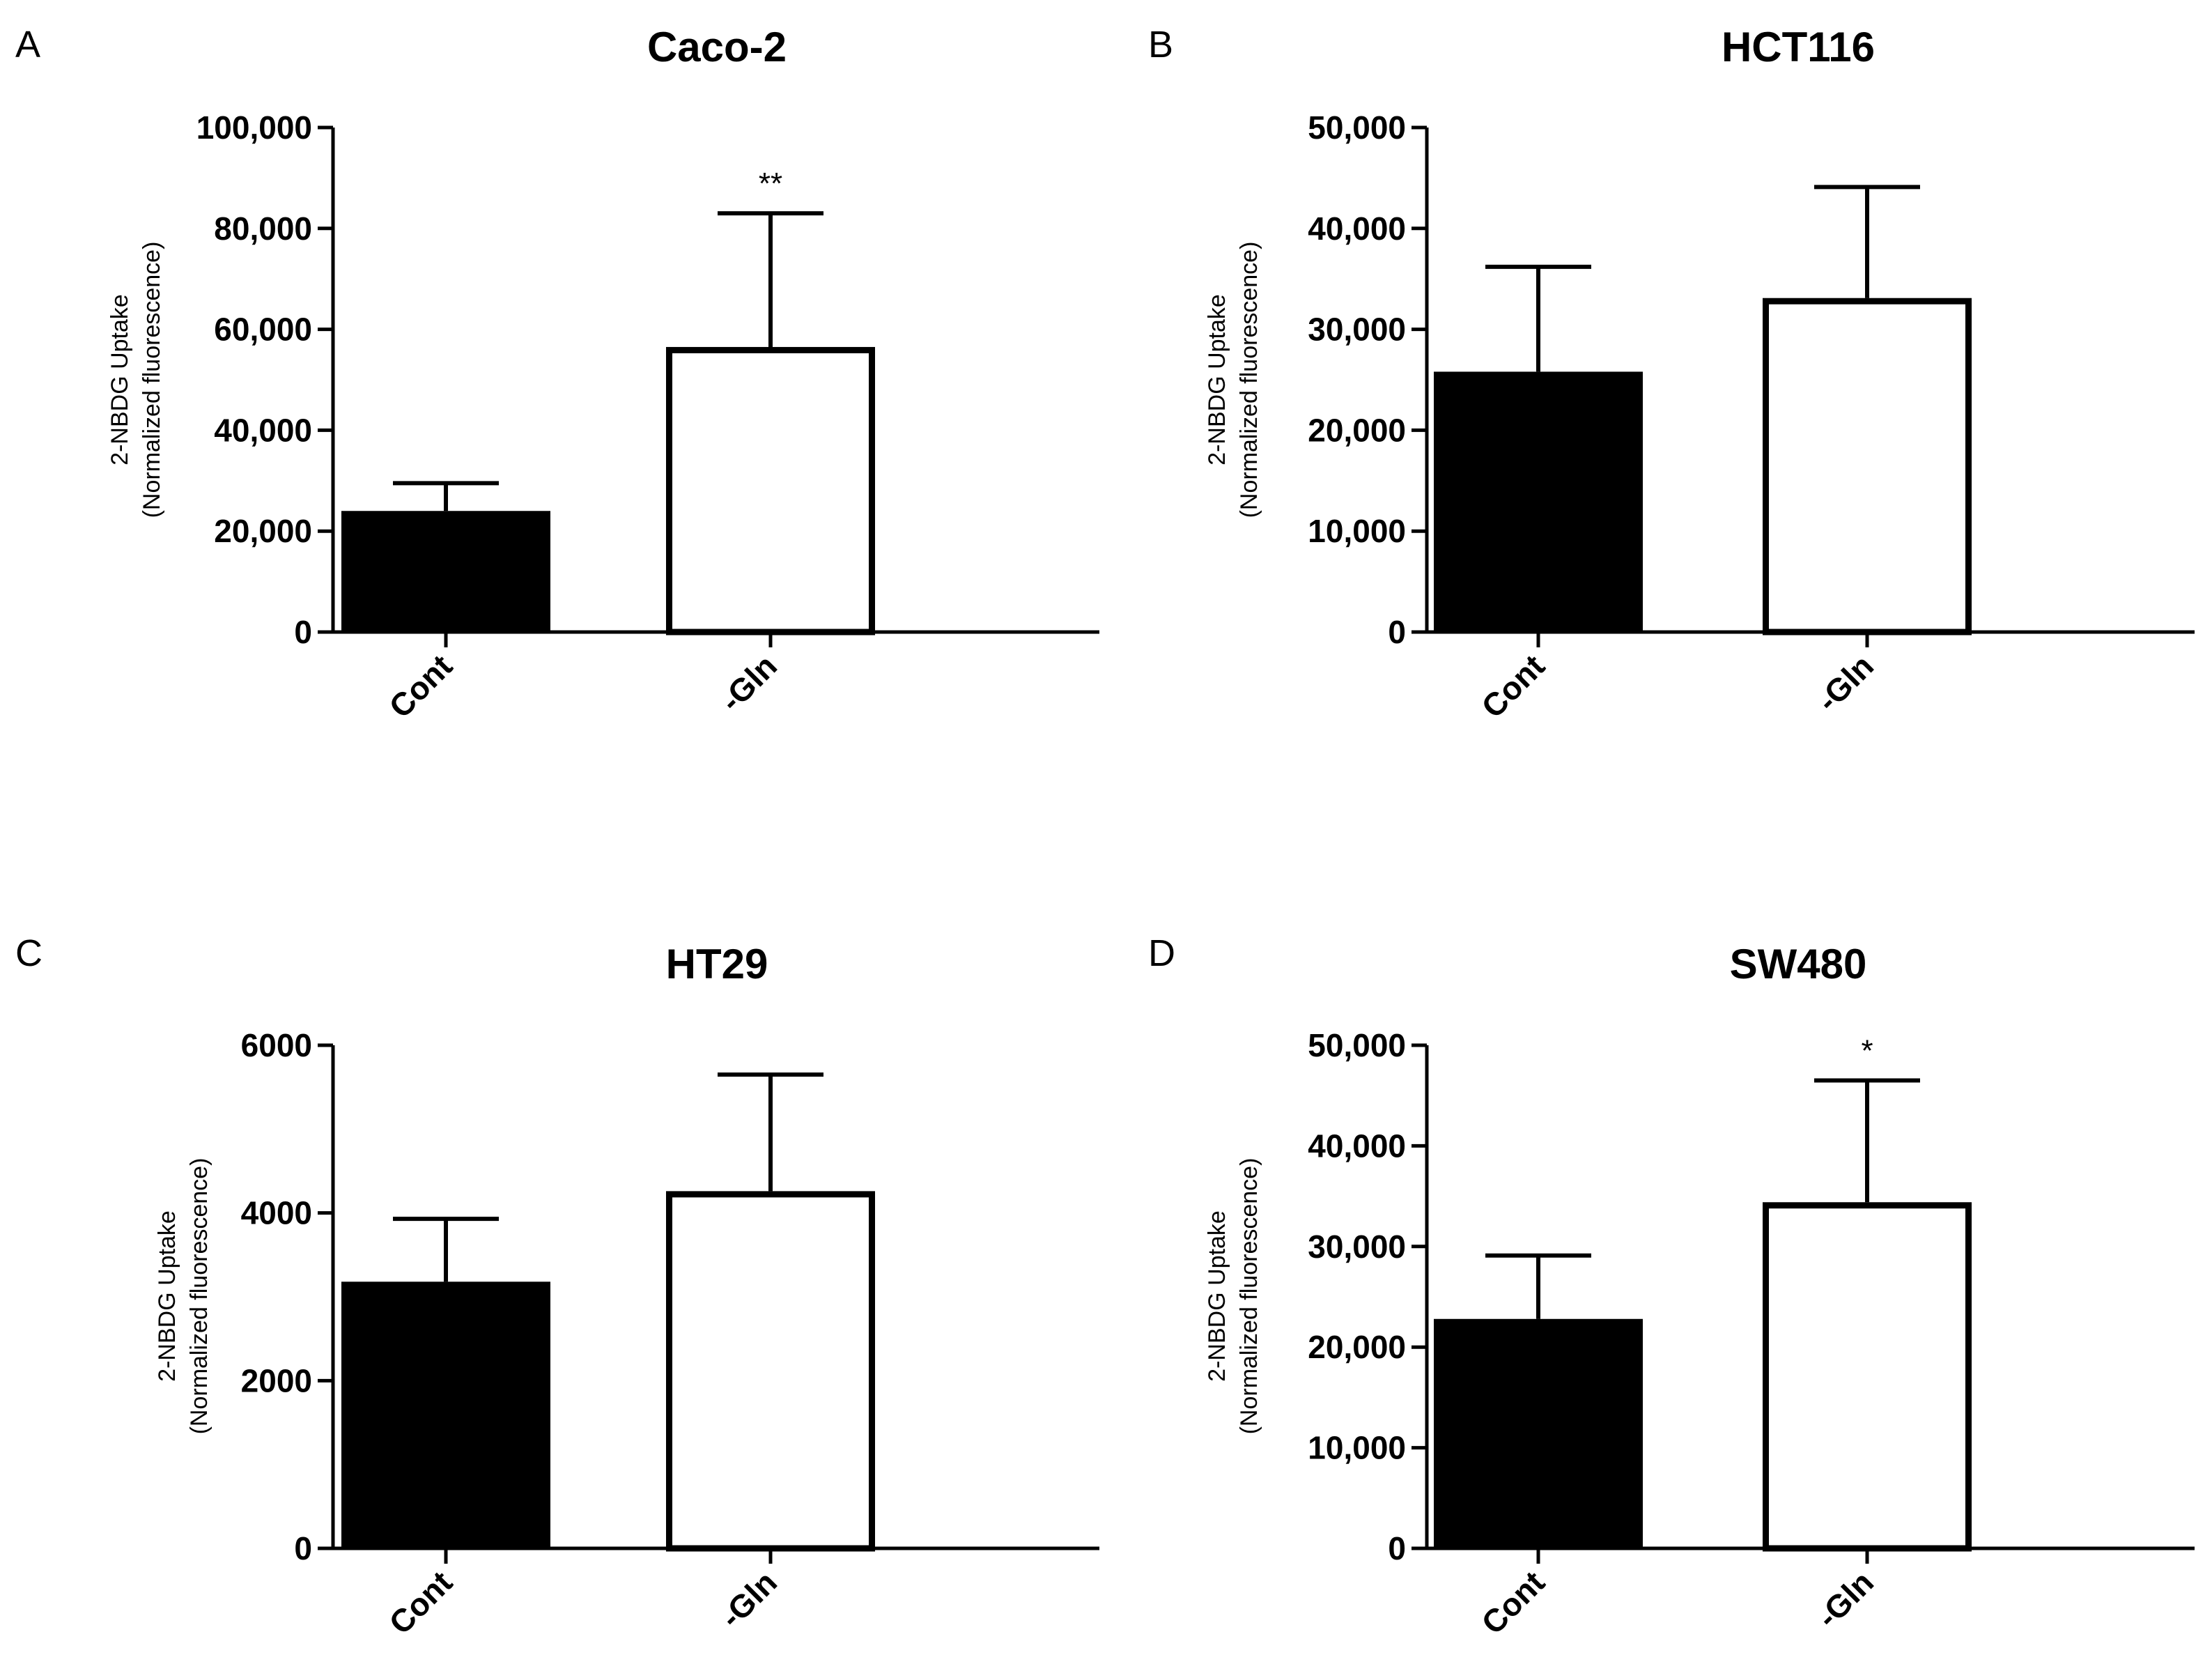 This screenshot has height=1671, width=2212. I want to click on y-tick-label: 6000, so click(276, 1045).